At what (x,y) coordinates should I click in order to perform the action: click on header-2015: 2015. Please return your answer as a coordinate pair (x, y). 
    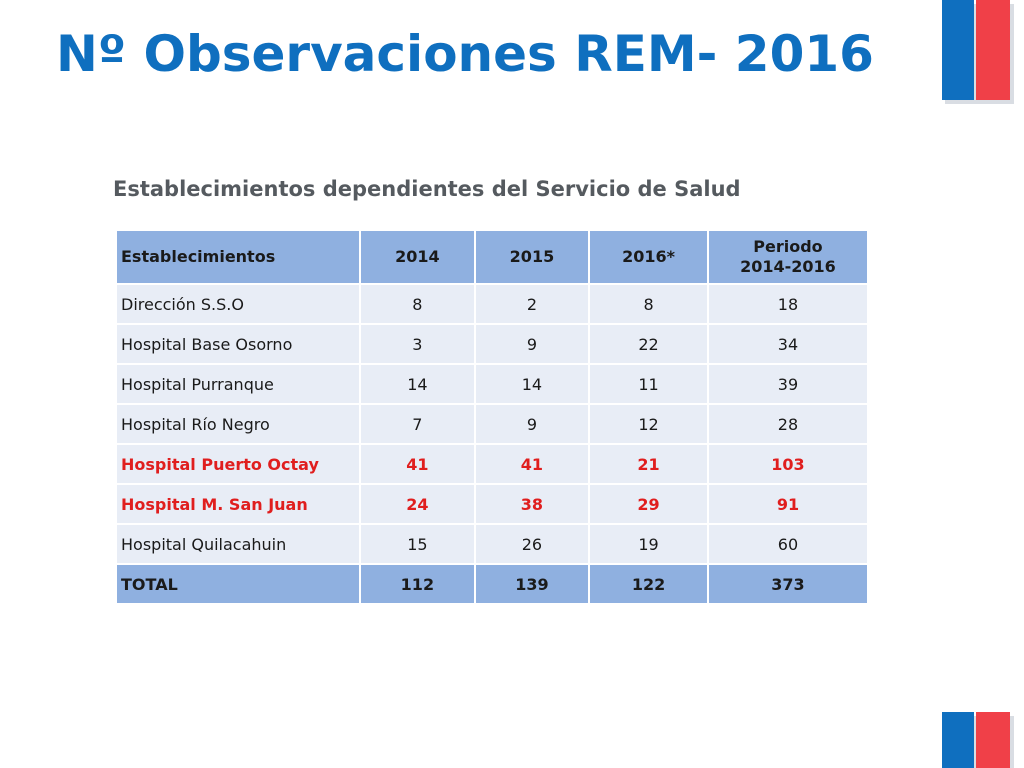
    Looking at the image, I should click on (532, 257).